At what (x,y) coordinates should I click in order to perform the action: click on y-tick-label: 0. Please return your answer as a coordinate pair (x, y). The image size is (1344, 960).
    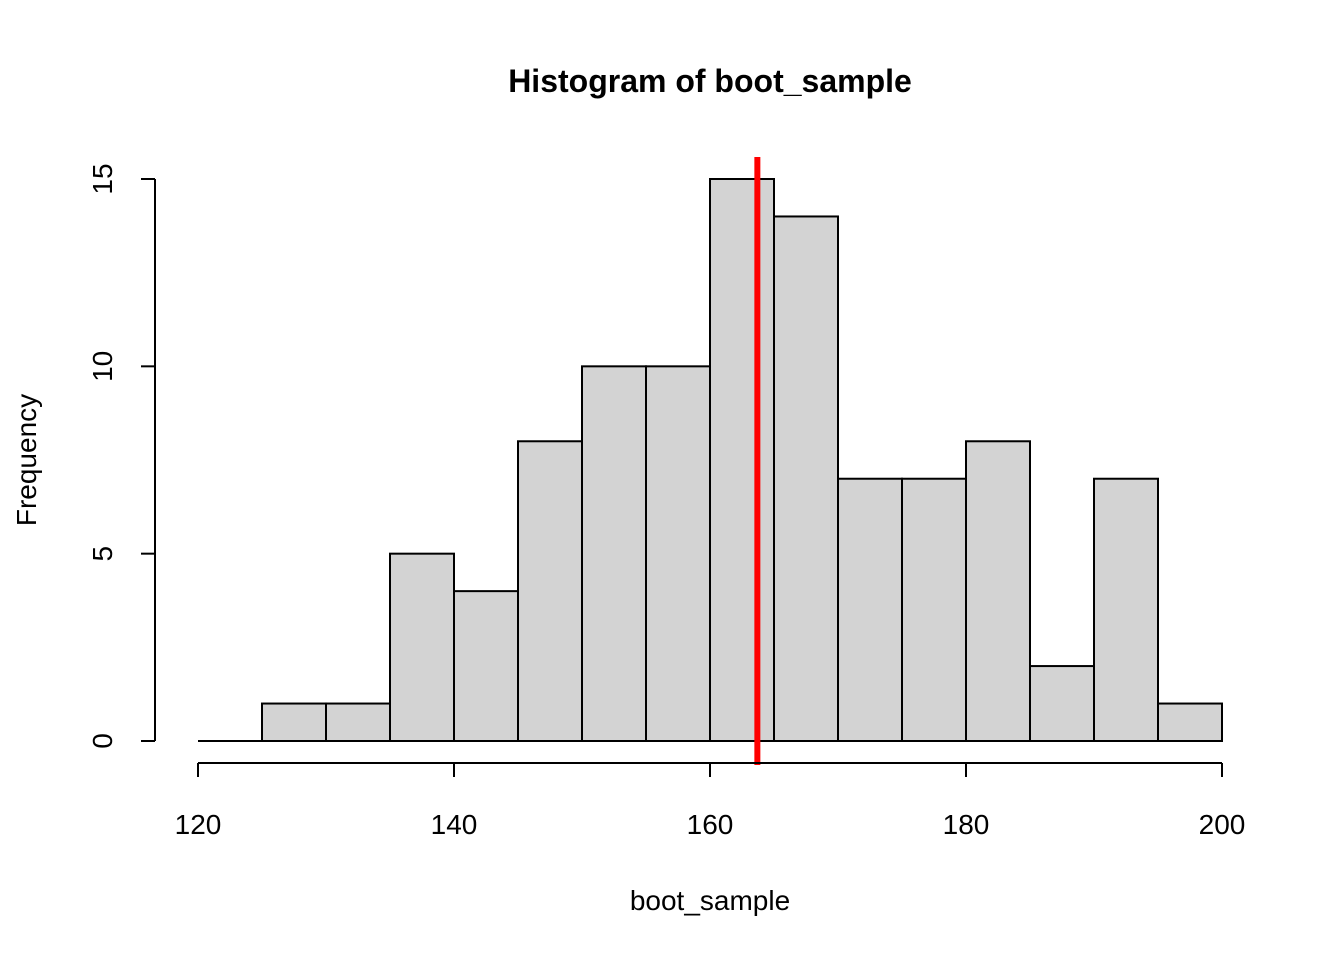
    Looking at the image, I should click on (102, 741).